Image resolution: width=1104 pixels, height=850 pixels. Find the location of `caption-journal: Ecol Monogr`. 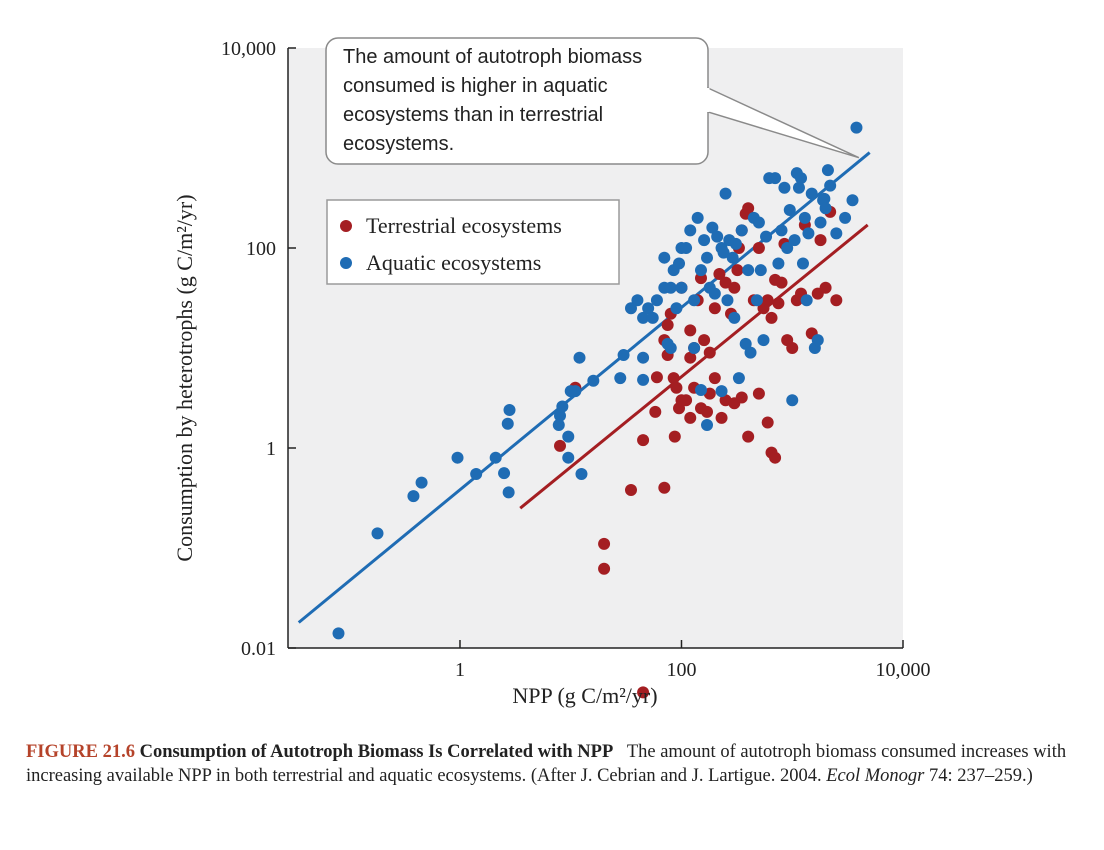

caption-journal: Ecol Monogr is located at coordinates (875, 776).